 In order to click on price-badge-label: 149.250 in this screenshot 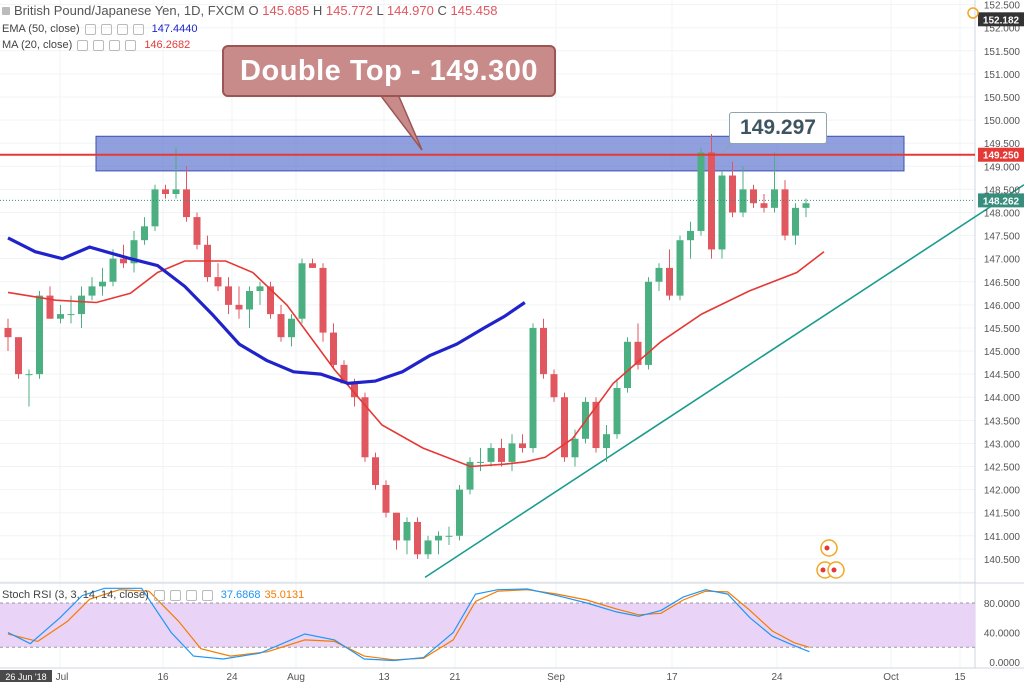, I will do `click(1001, 156)`.